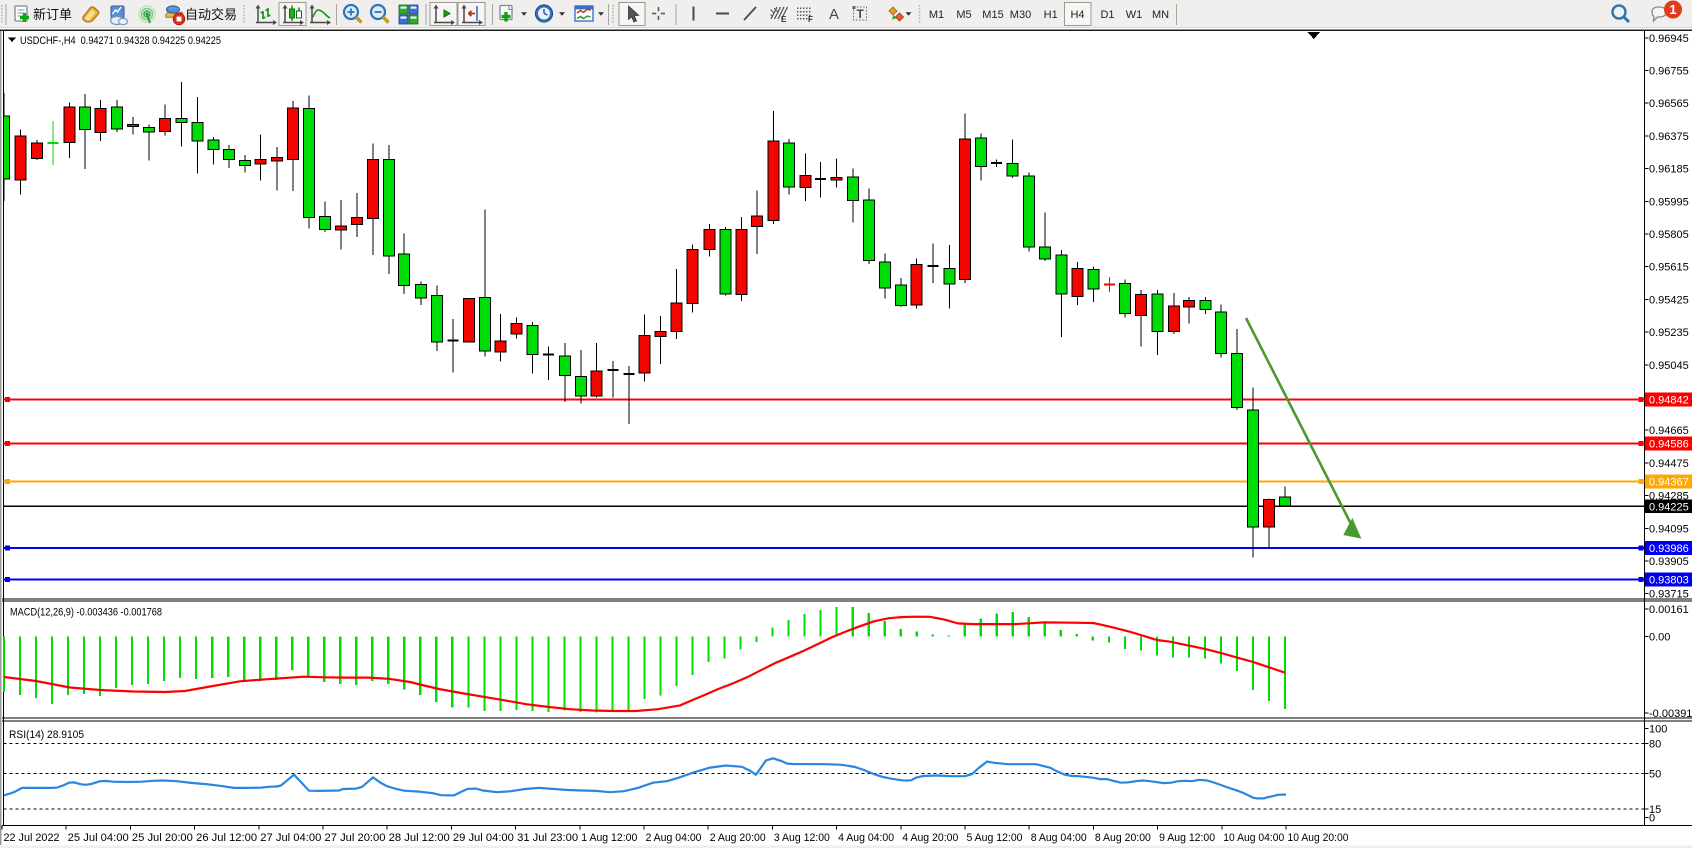 The image size is (1692, 848). I want to click on svg-text: 10 Aug 04:00, so click(1253, 838).